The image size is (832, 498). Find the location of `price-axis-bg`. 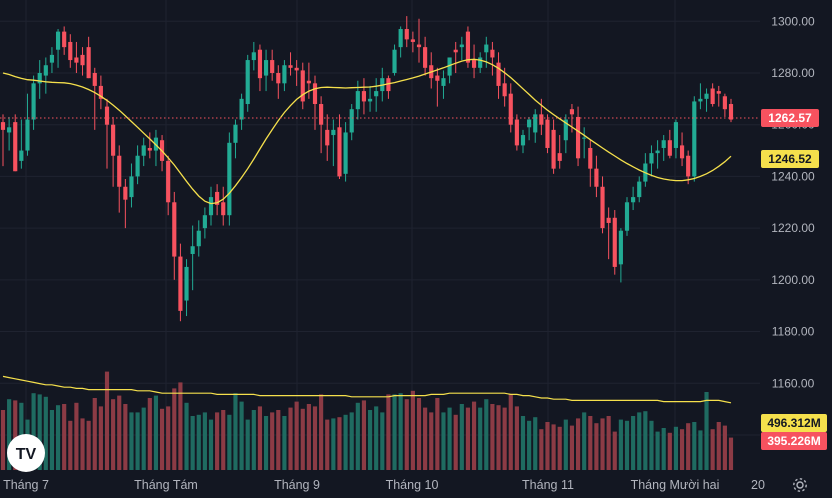

price-axis-bg is located at coordinates (796, 235).